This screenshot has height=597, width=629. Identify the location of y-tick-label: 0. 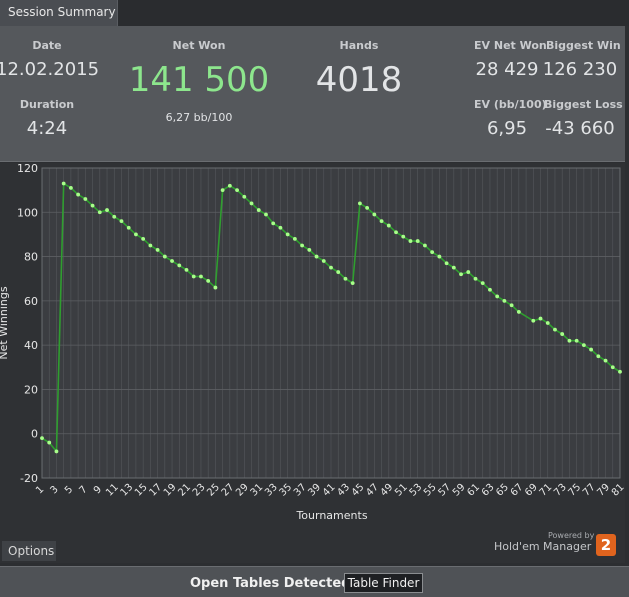
(34, 434).